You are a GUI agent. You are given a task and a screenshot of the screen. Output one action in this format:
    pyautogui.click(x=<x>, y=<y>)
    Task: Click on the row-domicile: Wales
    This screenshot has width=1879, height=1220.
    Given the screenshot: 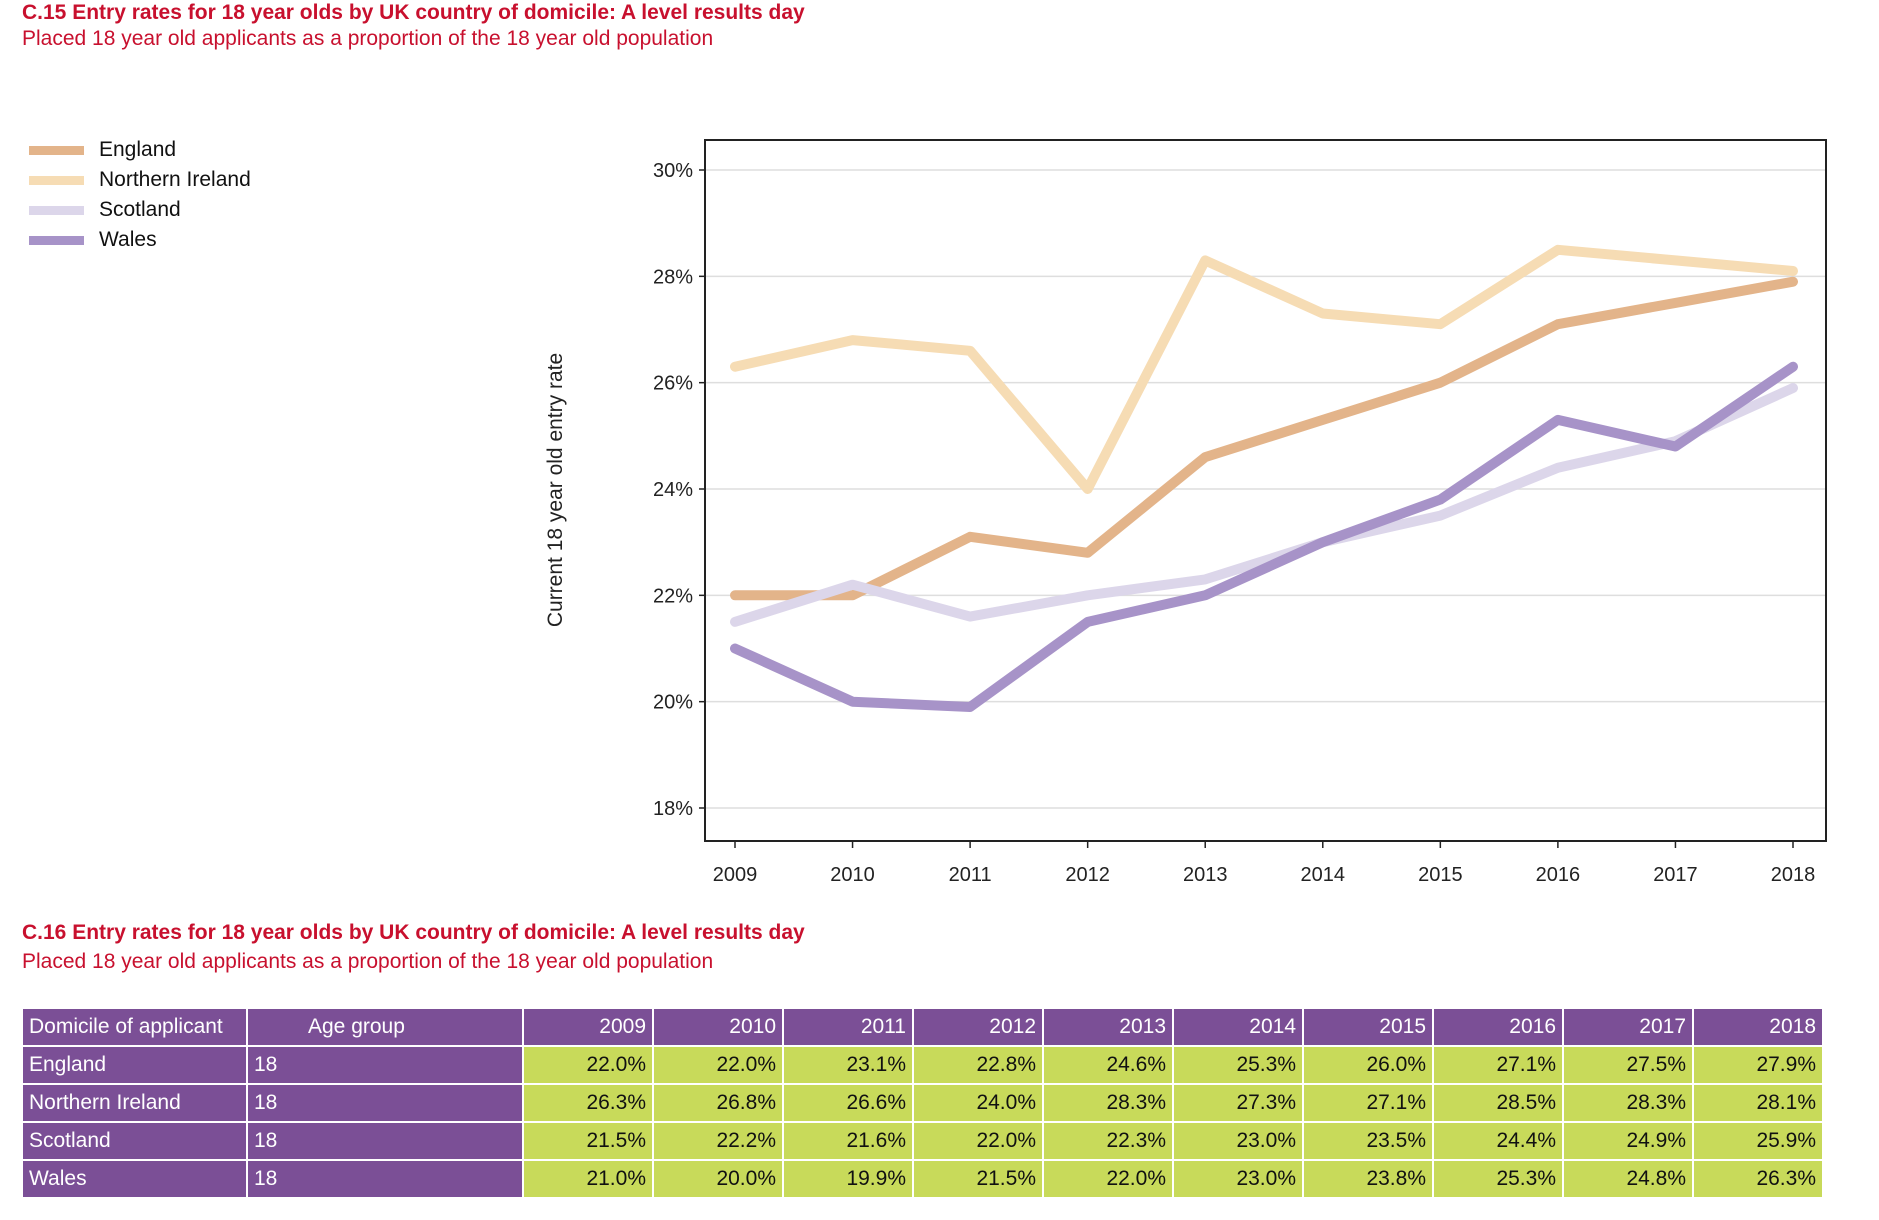 What is the action you would take?
    pyautogui.click(x=134, y=1179)
    